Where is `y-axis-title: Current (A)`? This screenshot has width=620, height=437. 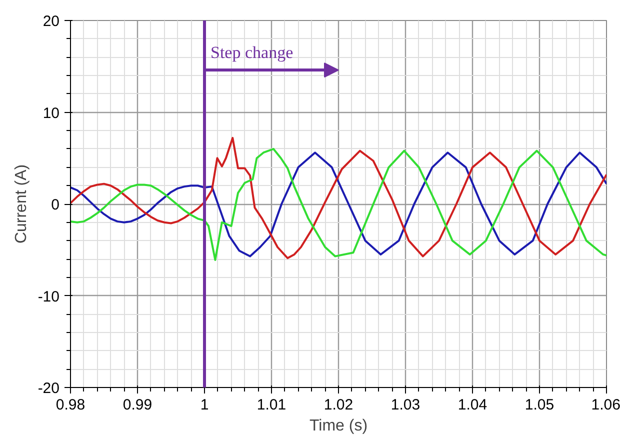
y-axis-title: Current (A) is located at coordinates (21, 204).